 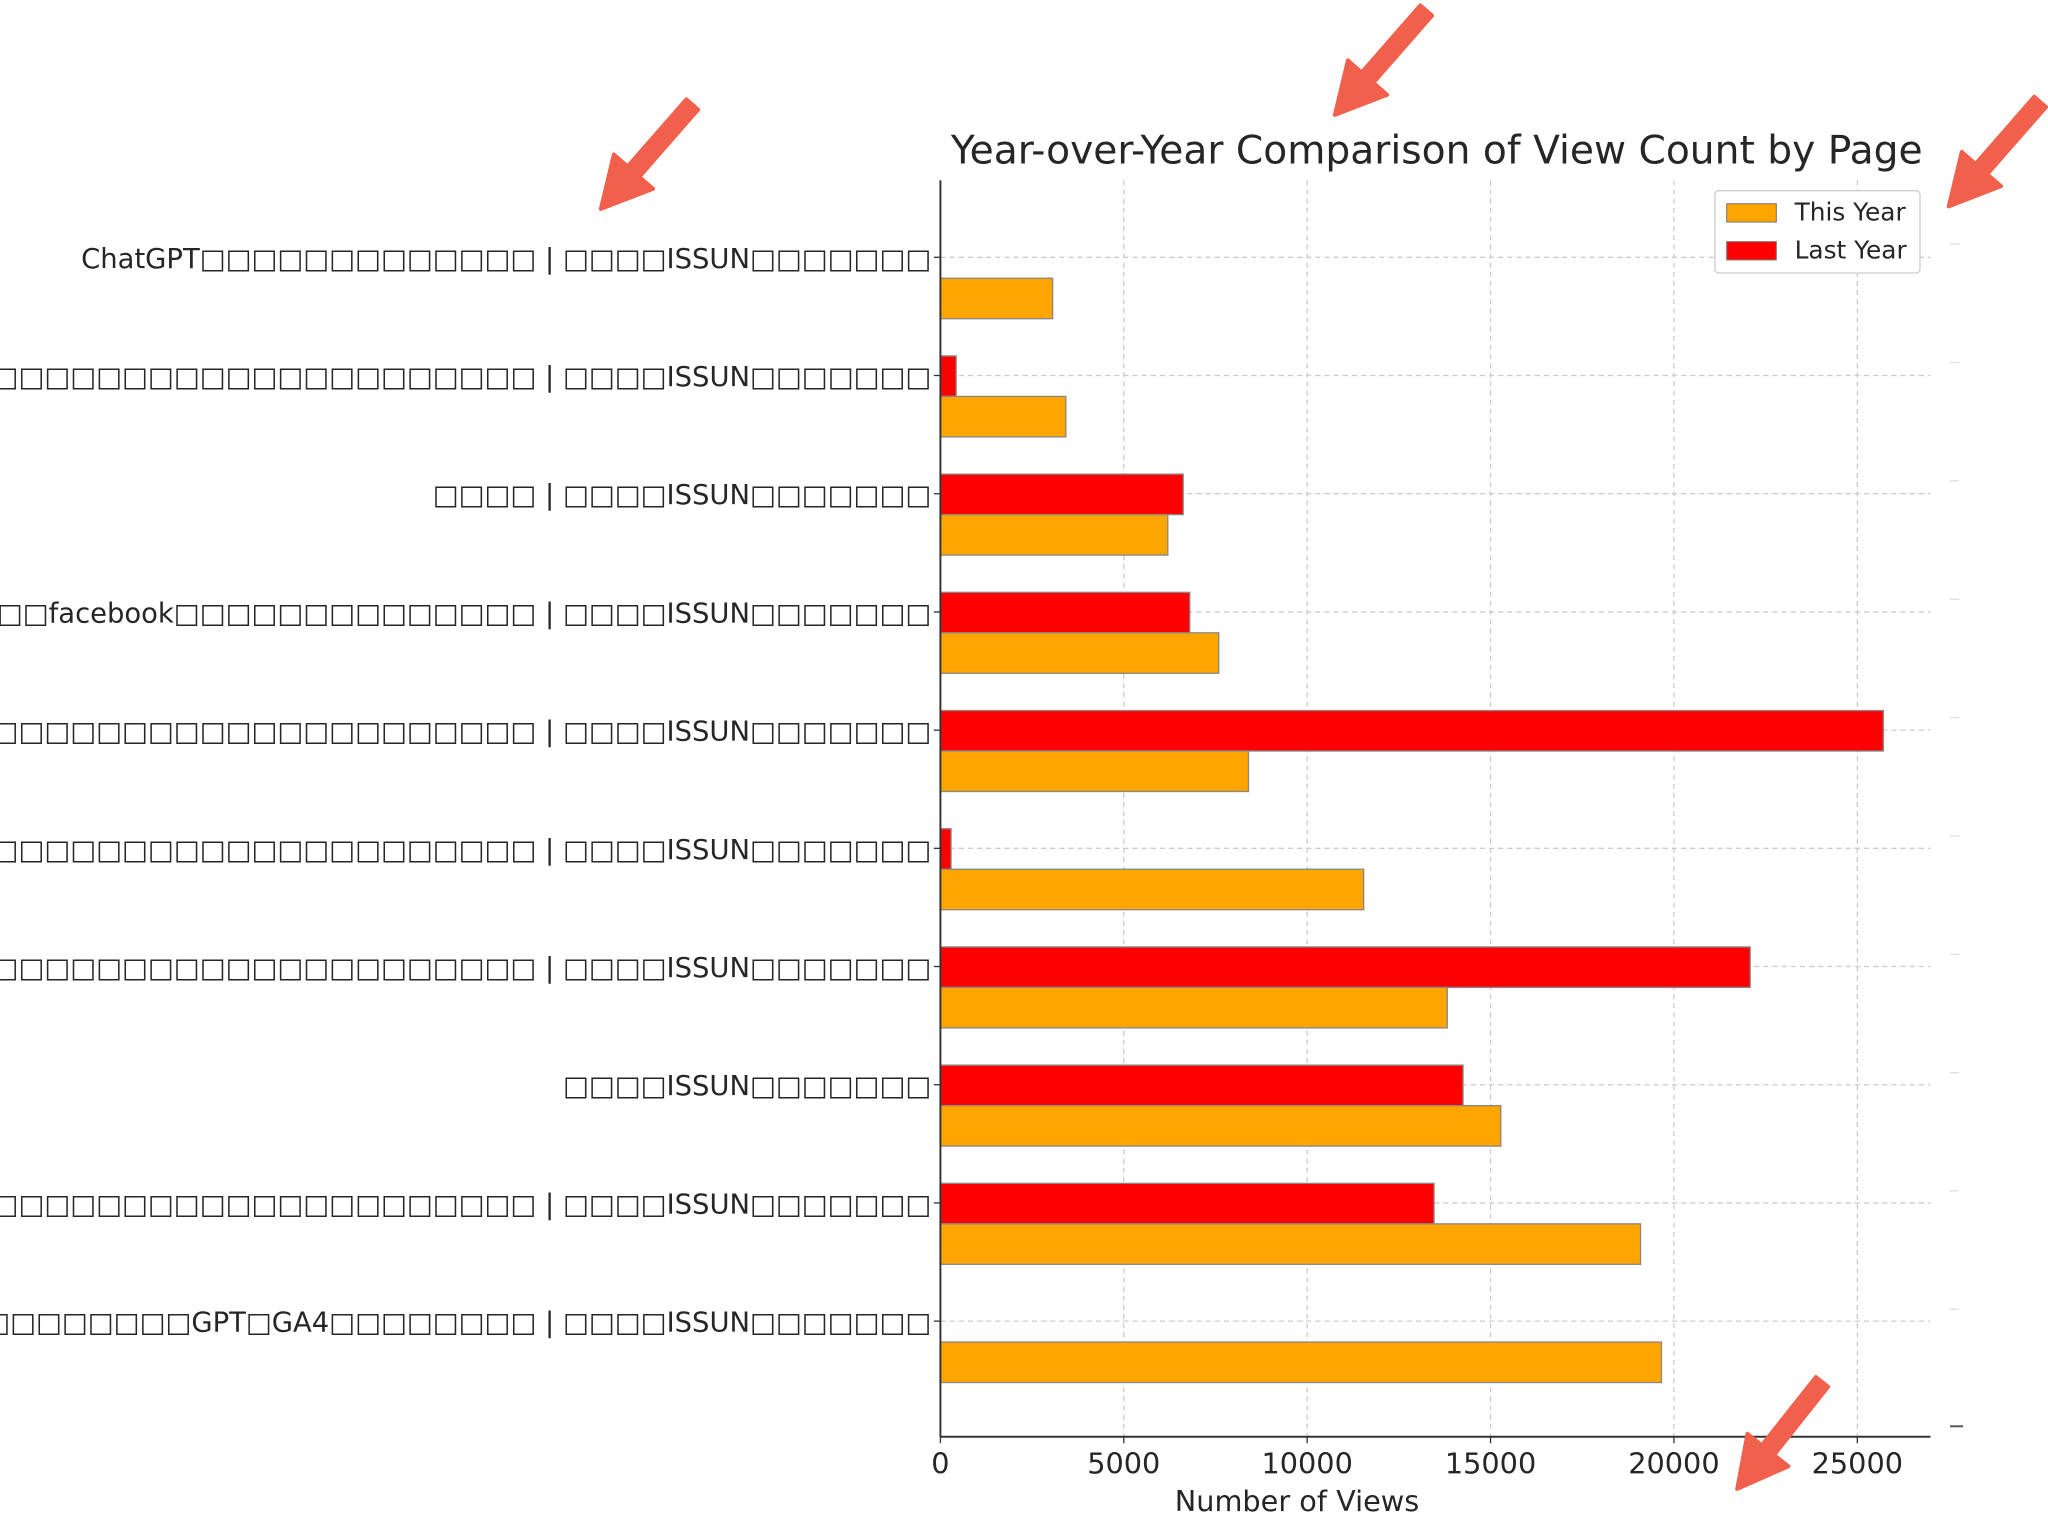 What do you see at coordinates (1417, 1463) in the screenshot?
I see `x-tick-labels: 0 5000 10000 15000 20000 25000` at bounding box center [1417, 1463].